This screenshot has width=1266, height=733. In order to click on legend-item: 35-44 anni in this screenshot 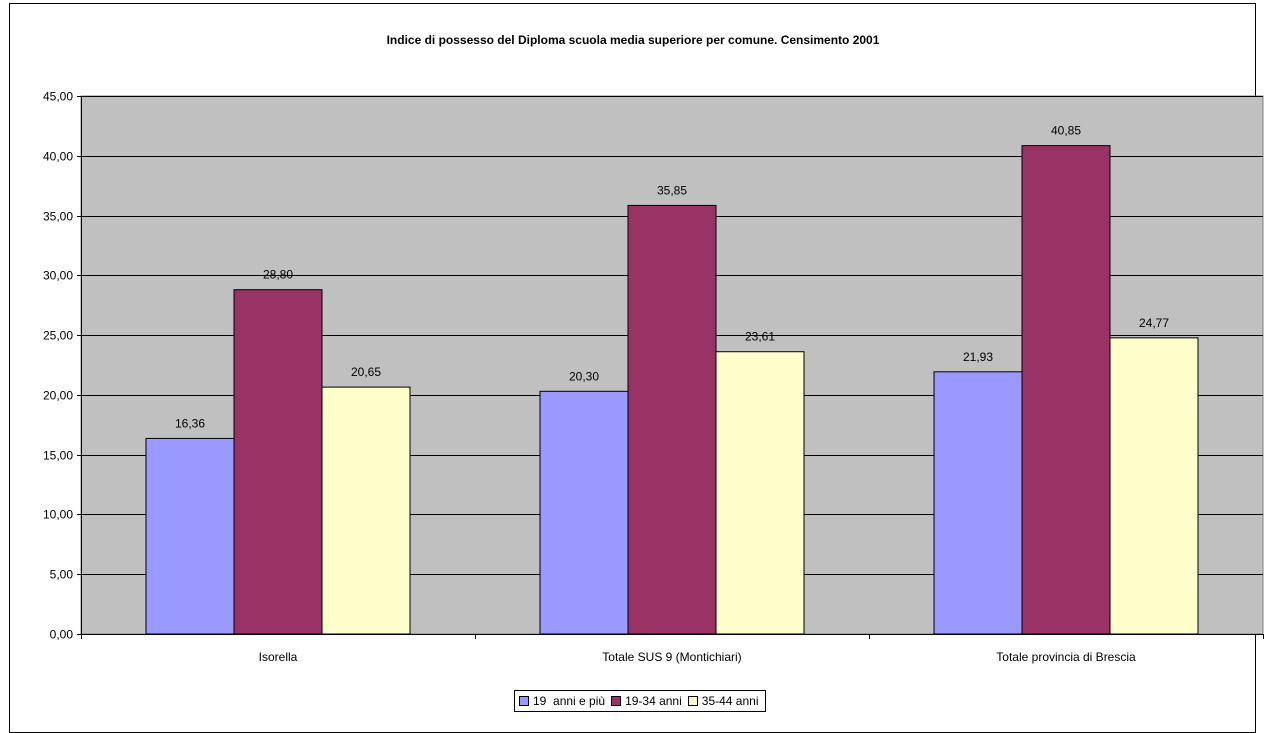, I will do `click(723, 701)`.